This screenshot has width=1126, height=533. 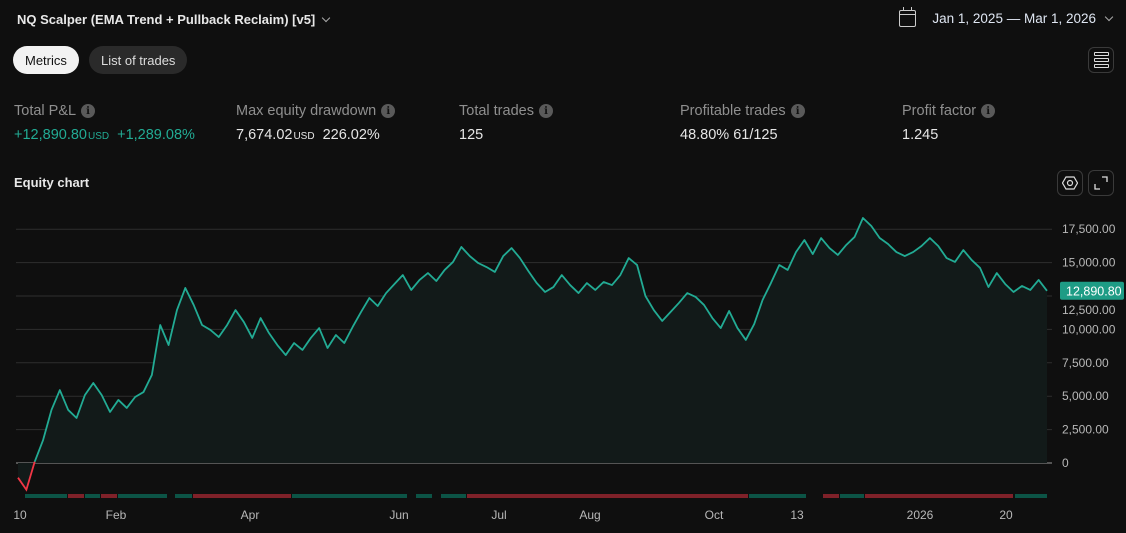 I want to click on y-tick-label: 15,000.00, so click(x=1089, y=263).